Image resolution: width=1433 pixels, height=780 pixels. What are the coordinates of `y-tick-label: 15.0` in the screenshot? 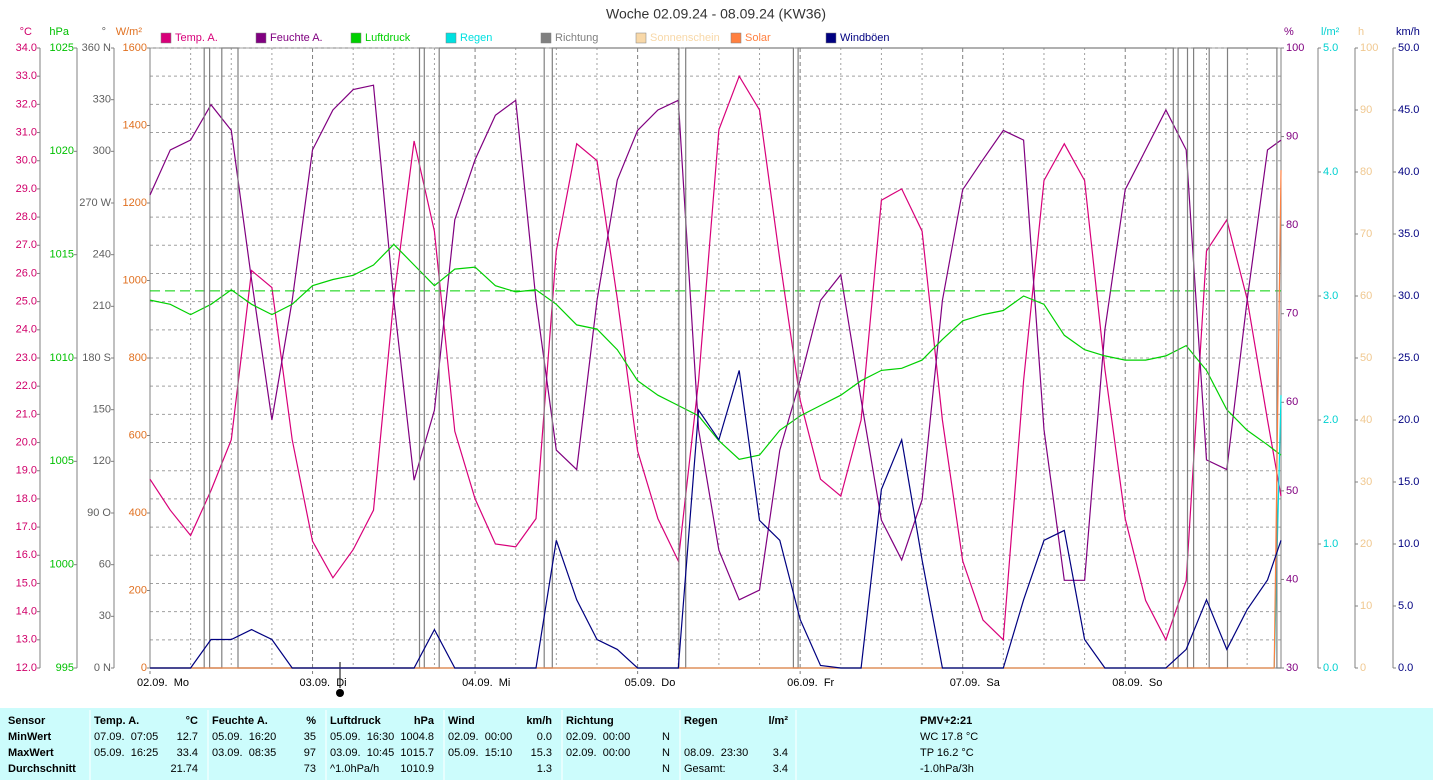 It's located at (1408, 482).